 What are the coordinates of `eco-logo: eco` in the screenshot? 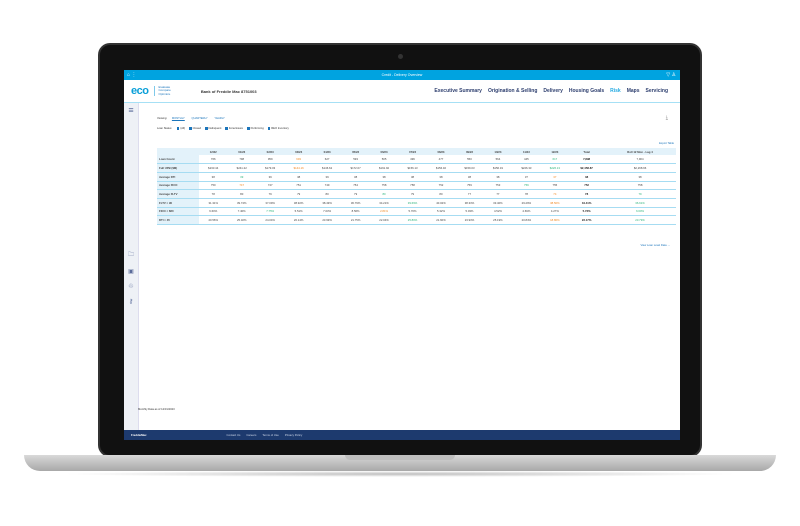 It's located at (140, 91).